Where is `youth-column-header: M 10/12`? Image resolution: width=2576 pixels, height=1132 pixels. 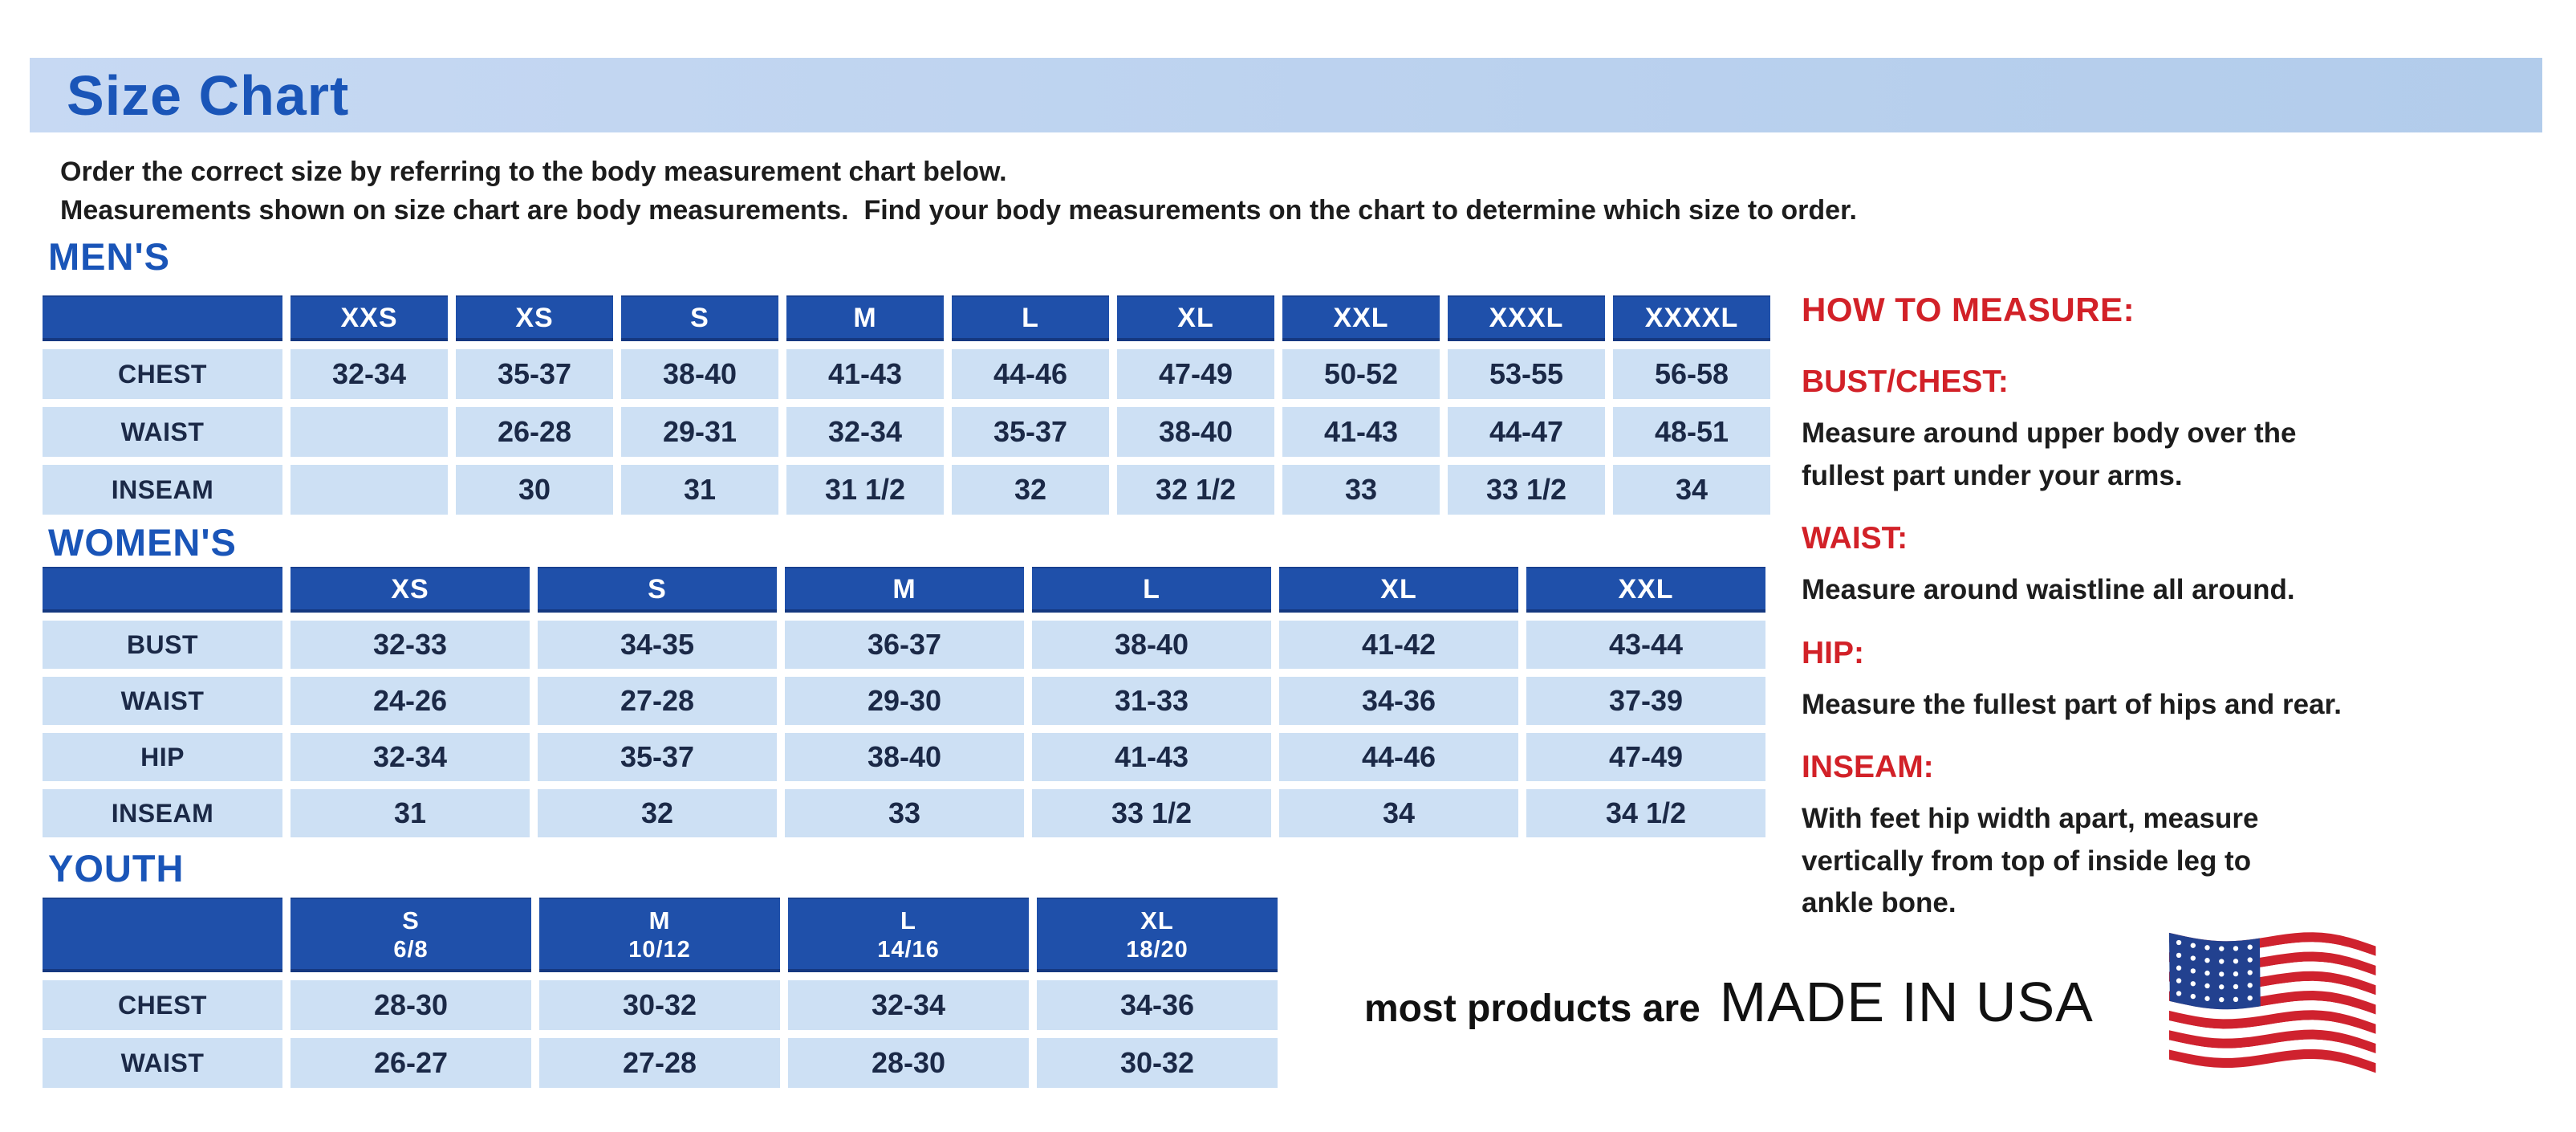
youth-column-header: M 10/12 is located at coordinates (659, 935).